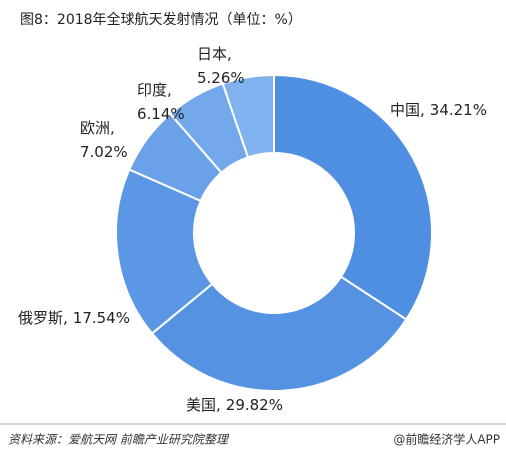 This screenshot has width=506, height=454. Describe the element at coordinates (221, 66) in the screenshot. I see `data-label: 日本, 5.26%` at that location.